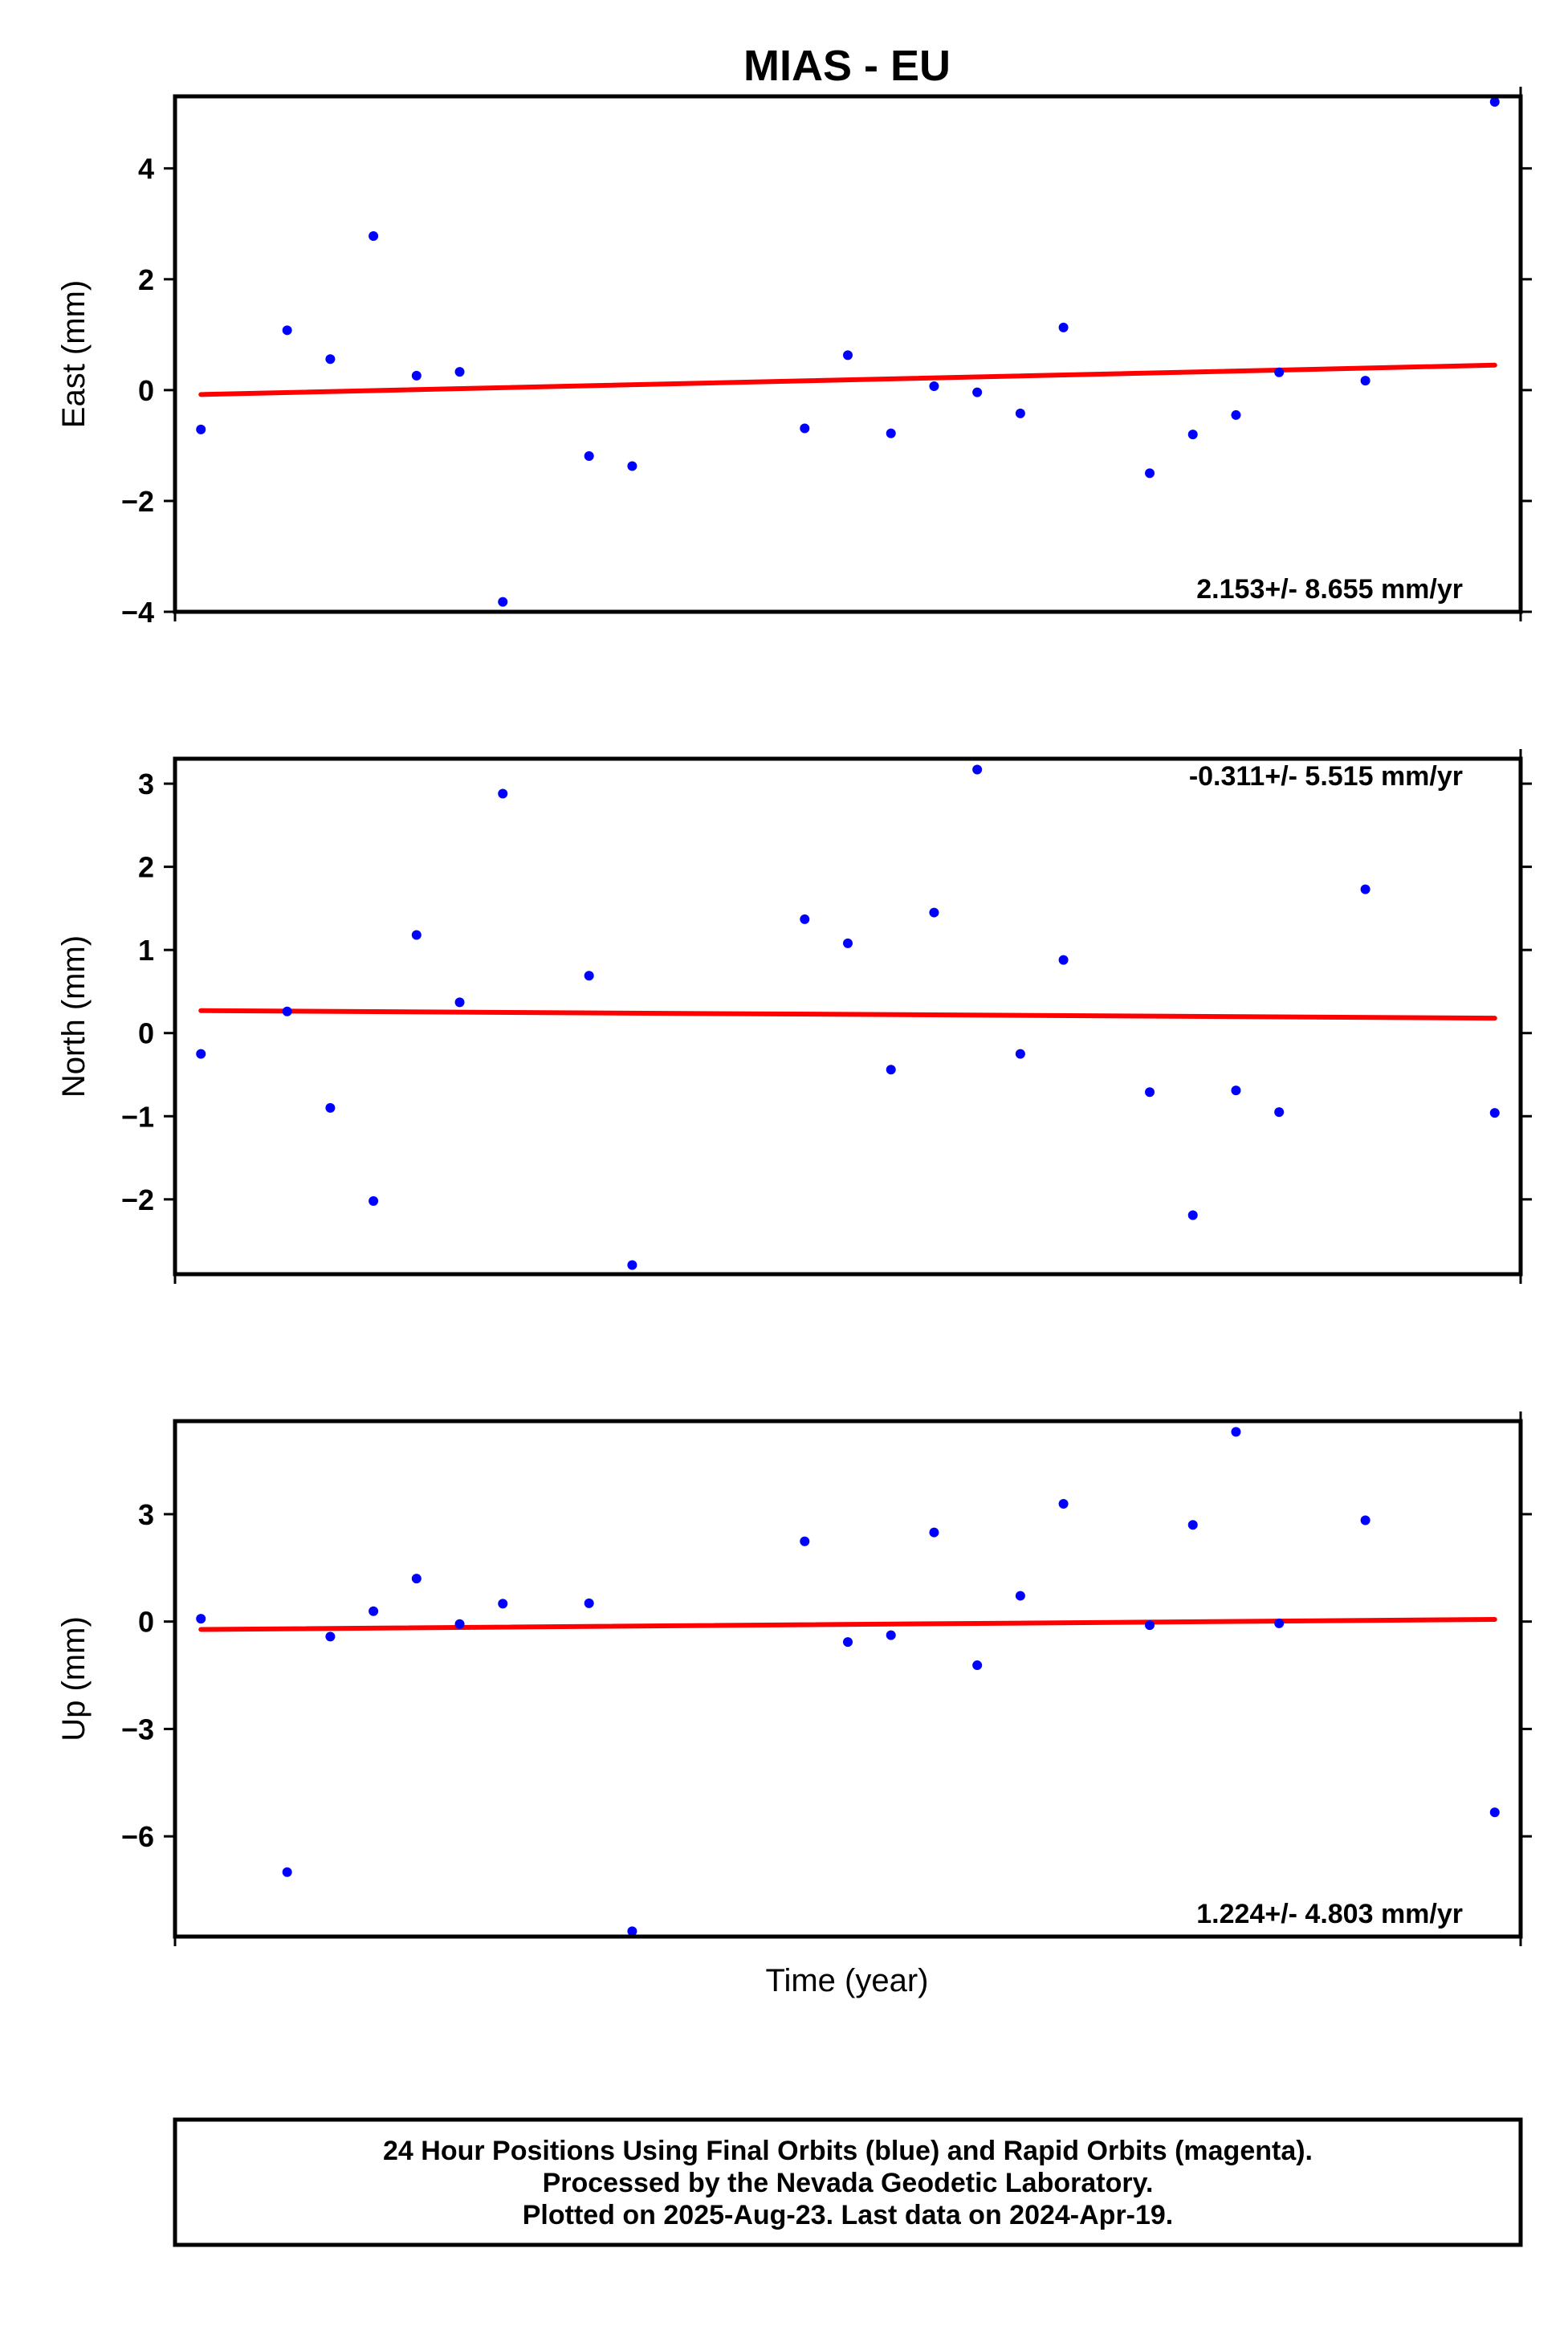 The height and width of the screenshot is (2334, 1568). I want to click on north-trend-line, so click(847, 1014).